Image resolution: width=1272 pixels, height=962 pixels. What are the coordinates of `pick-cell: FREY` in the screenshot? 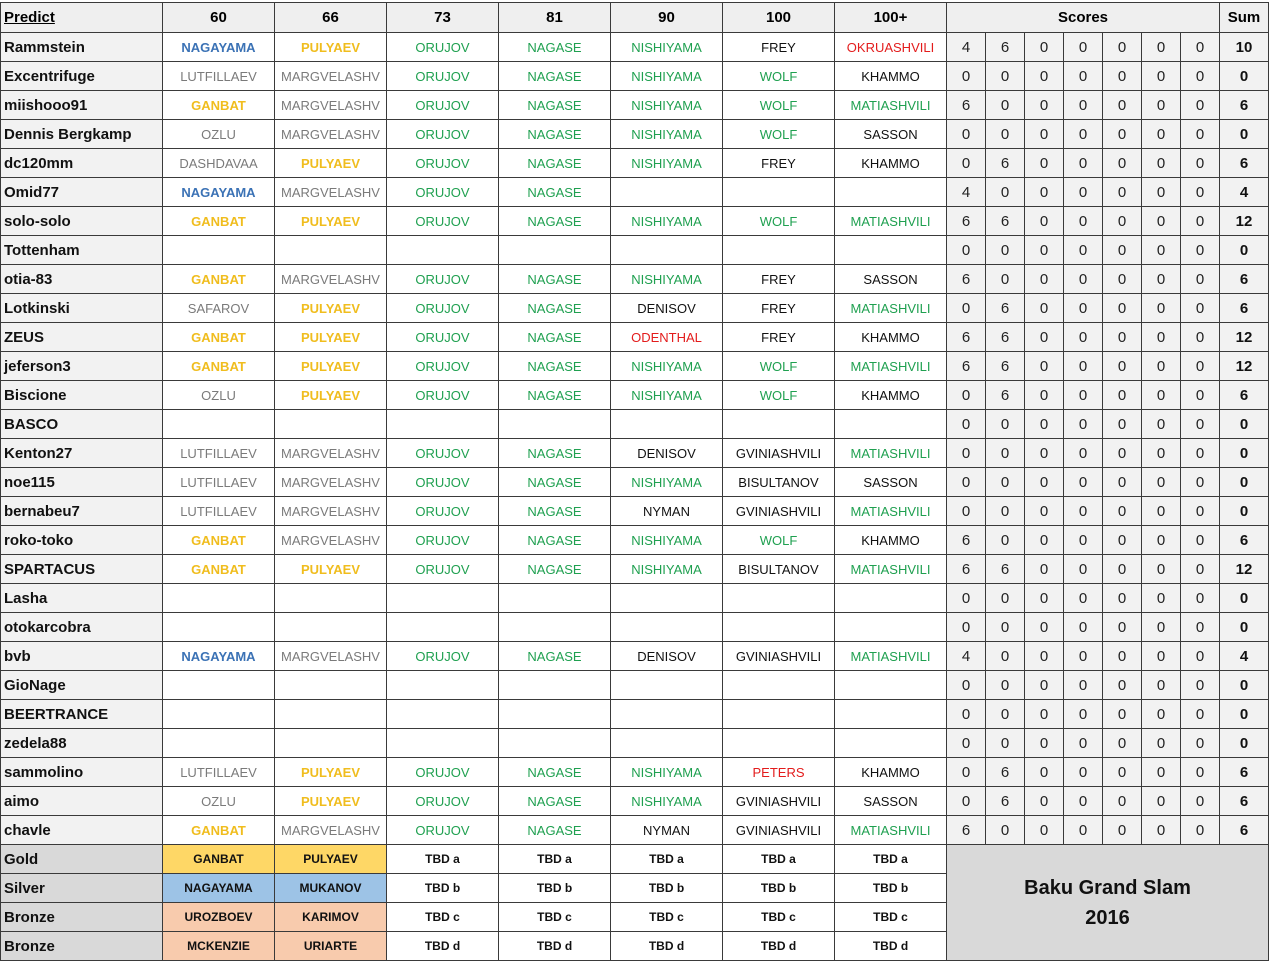 It's located at (778, 308).